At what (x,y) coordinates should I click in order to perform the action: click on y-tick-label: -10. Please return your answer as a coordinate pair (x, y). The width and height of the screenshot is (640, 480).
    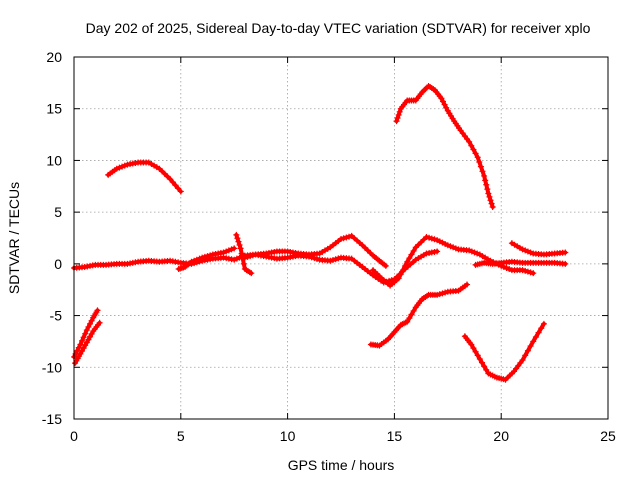
    Looking at the image, I should click on (52, 367).